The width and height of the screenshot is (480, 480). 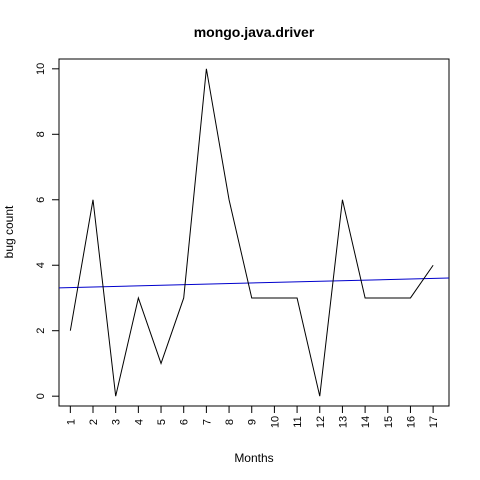 What do you see at coordinates (41, 331) in the screenshot?
I see `y-tick-label: 2` at bounding box center [41, 331].